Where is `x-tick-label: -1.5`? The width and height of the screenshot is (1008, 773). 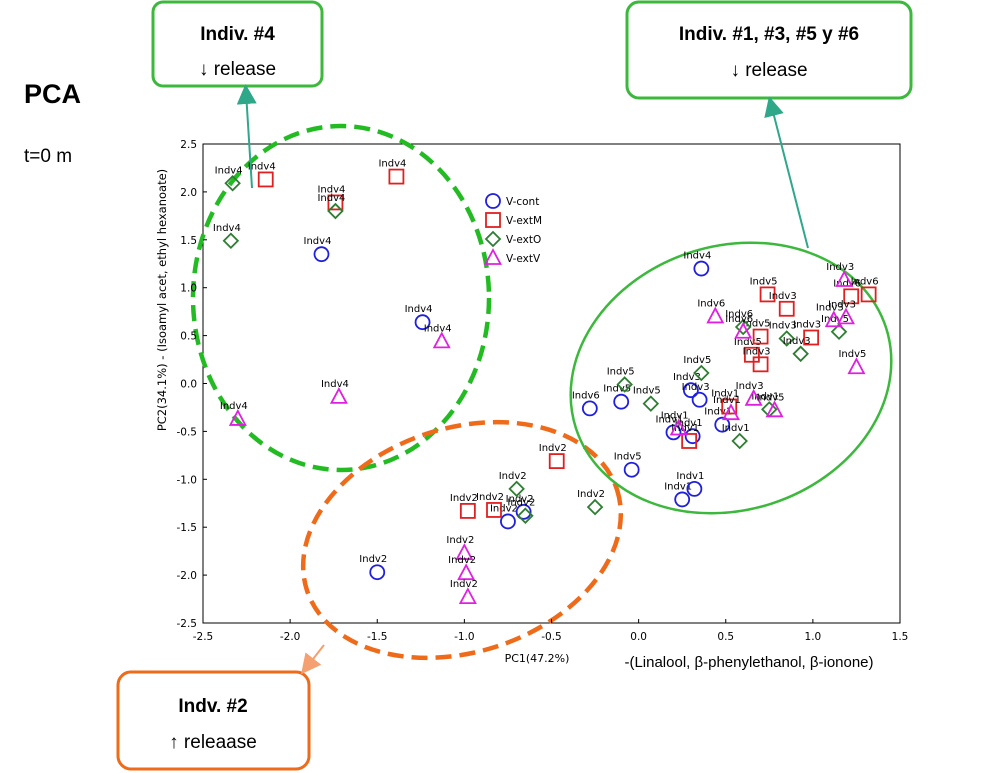
x-tick-label: -1.5 is located at coordinates (377, 637).